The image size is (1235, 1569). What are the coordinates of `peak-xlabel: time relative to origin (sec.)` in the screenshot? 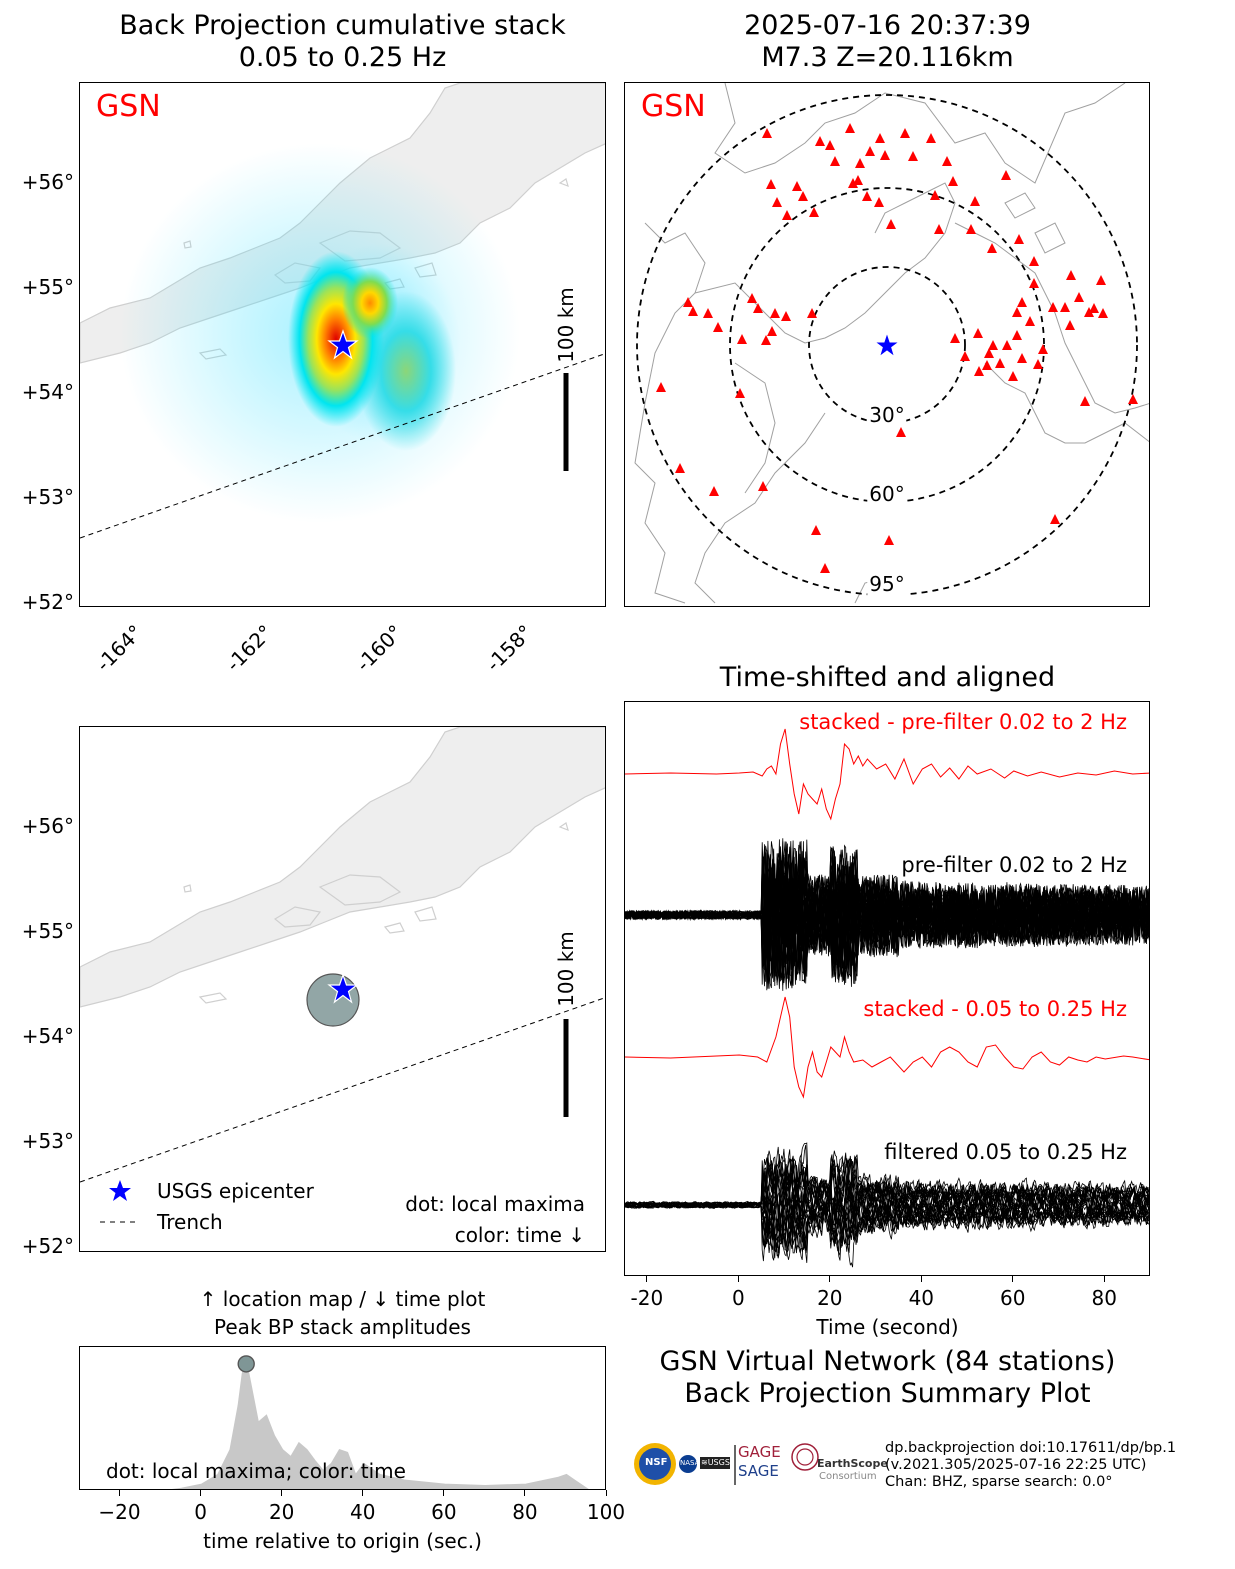 It's located at (342, 1541).